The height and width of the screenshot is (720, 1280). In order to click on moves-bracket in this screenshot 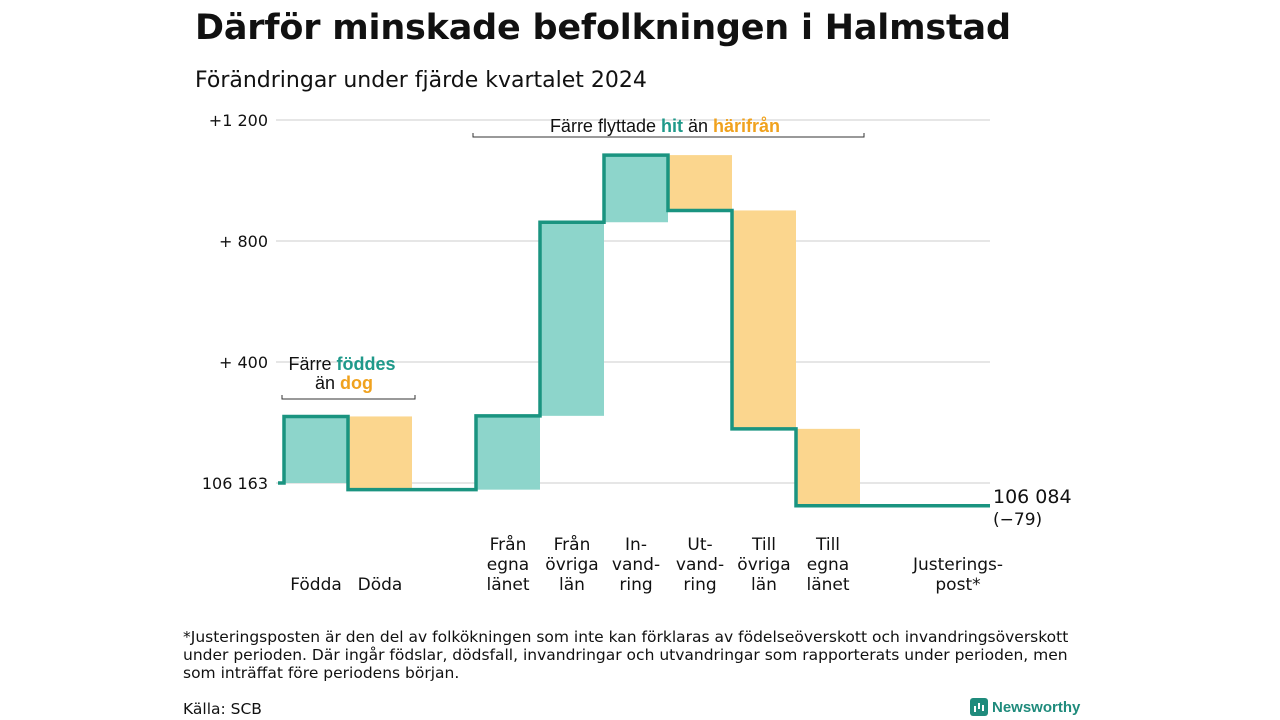, I will do `click(668, 135)`.